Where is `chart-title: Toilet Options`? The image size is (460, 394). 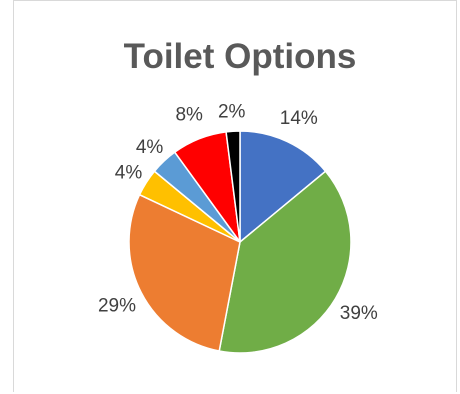
chart-title: Toilet Options is located at coordinates (240, 56).